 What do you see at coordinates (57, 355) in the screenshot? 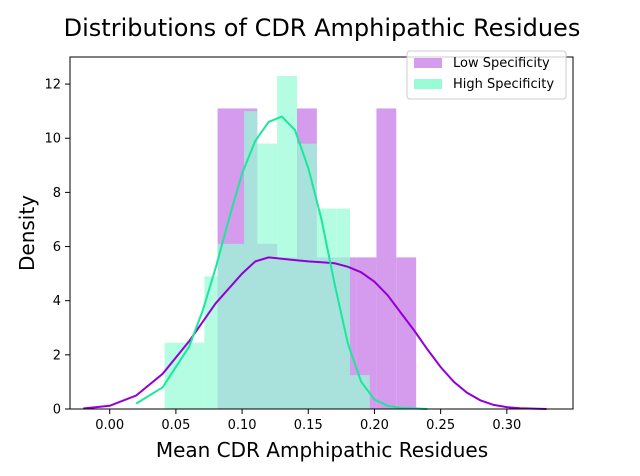
I see `y-tick-label-1: 2` at bounding box center [57, 355].